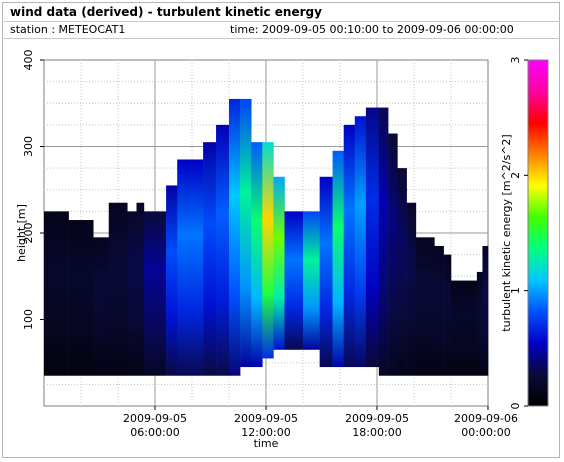 Image resolution: width=564 pixels, height=462 pixels. Describe the element at coordinates (506, 232) in the screenshot. I see `colorbar-label: turbulent kinetic energy [m^2/s^2]` at that location.